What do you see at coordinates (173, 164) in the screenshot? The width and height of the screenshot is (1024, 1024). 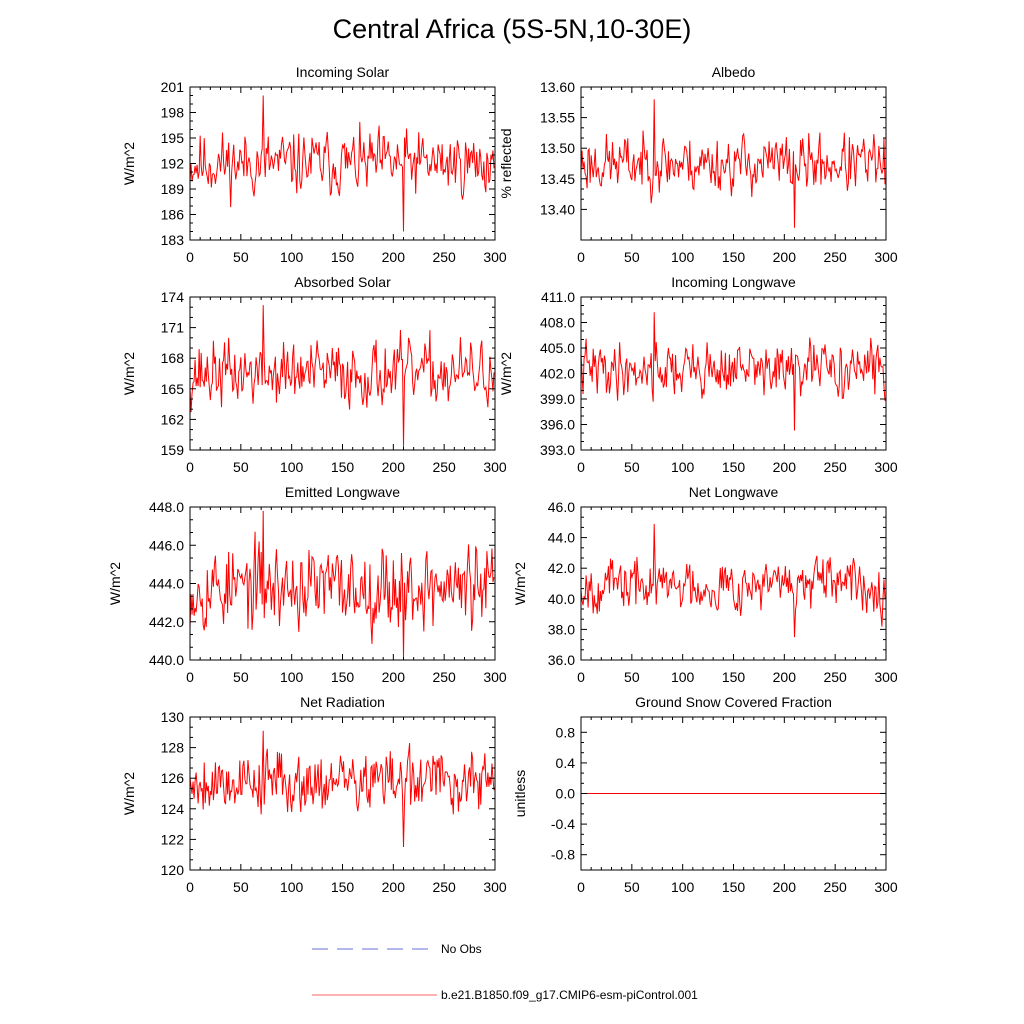 I see `y-tick-label: 192` at bounding box center [173, 164].